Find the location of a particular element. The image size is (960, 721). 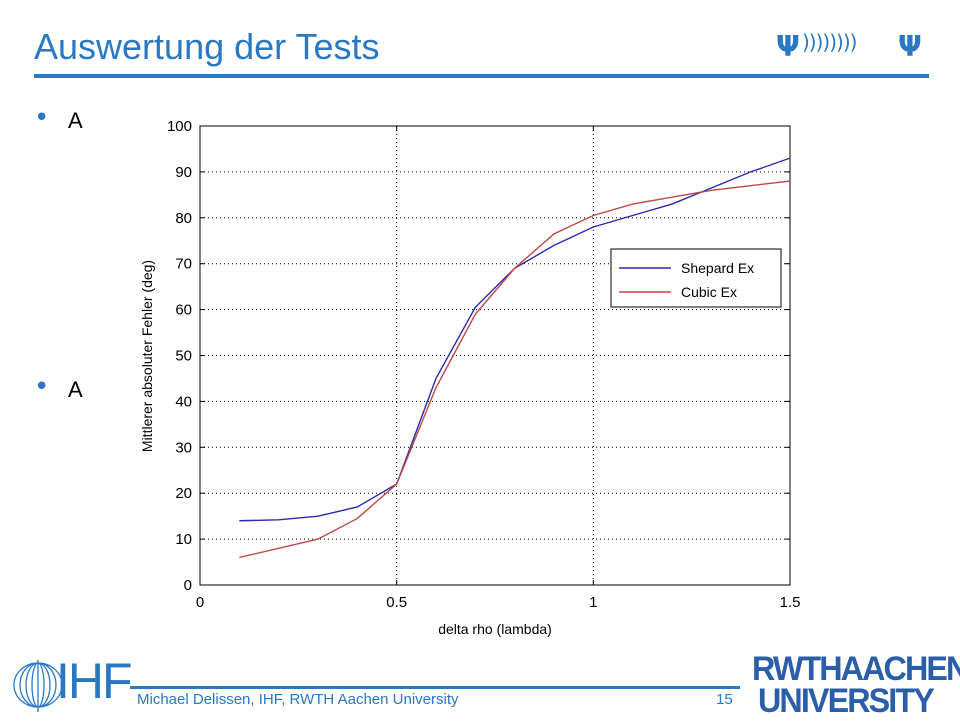

x-tick-label: 0 is located at coordinates (200, 602).